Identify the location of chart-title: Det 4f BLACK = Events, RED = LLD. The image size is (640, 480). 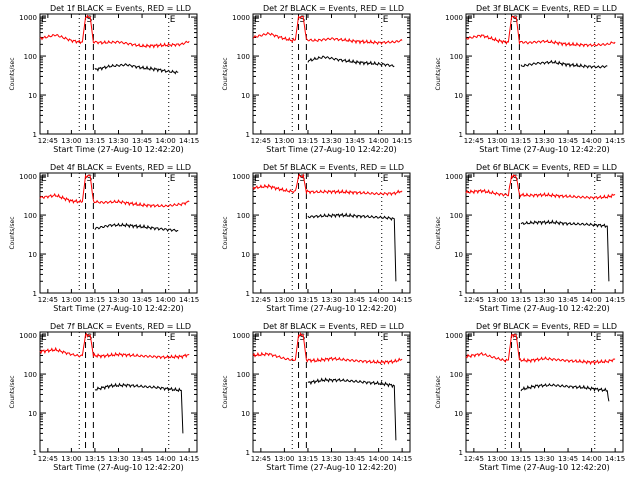
(120, 167).